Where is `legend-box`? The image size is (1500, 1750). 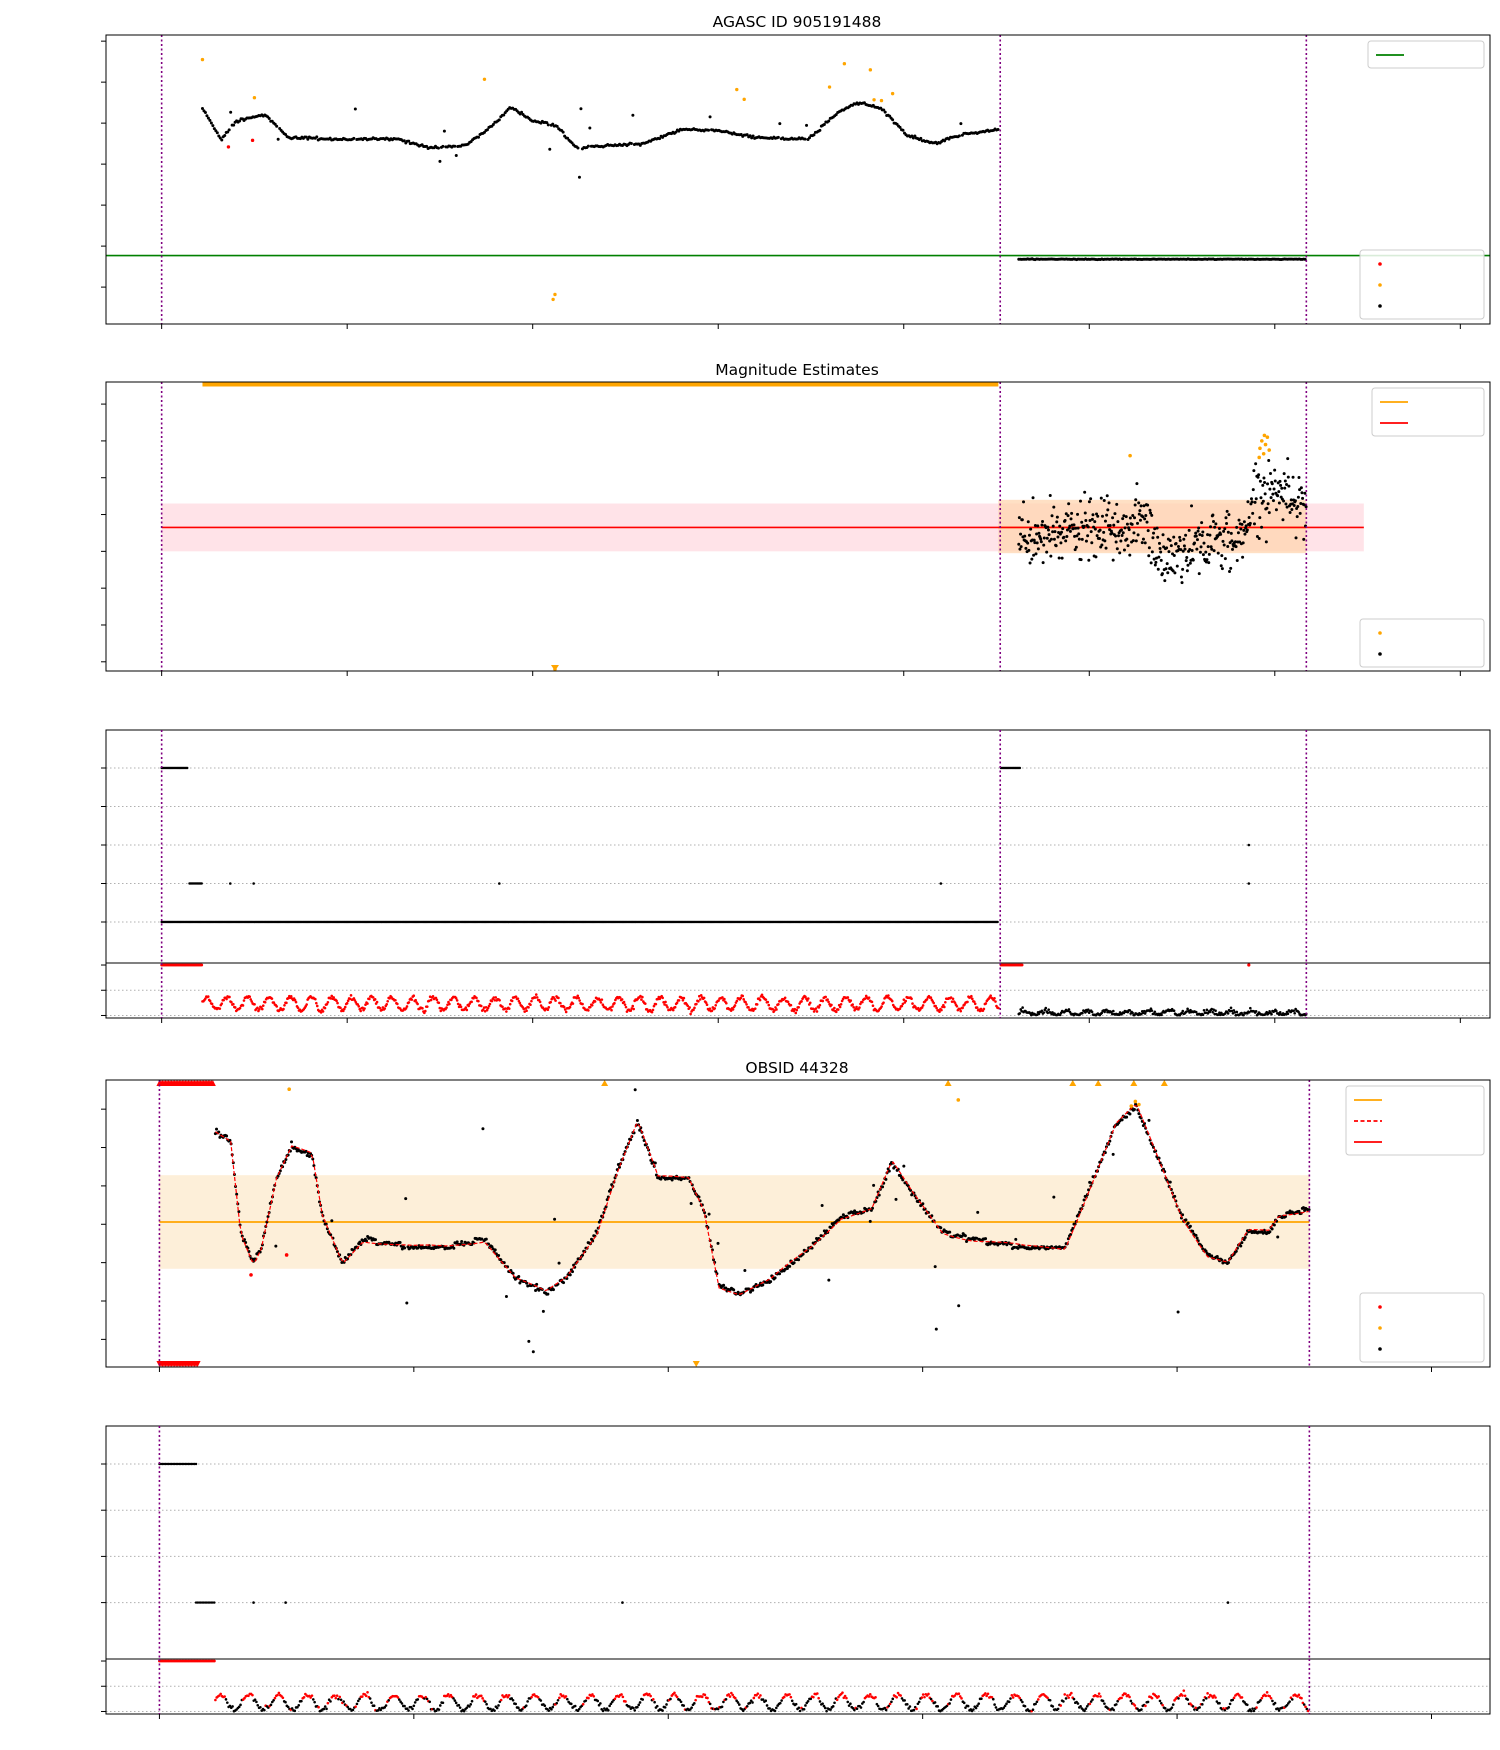
legend-box is located at coordinates (1422, 643).